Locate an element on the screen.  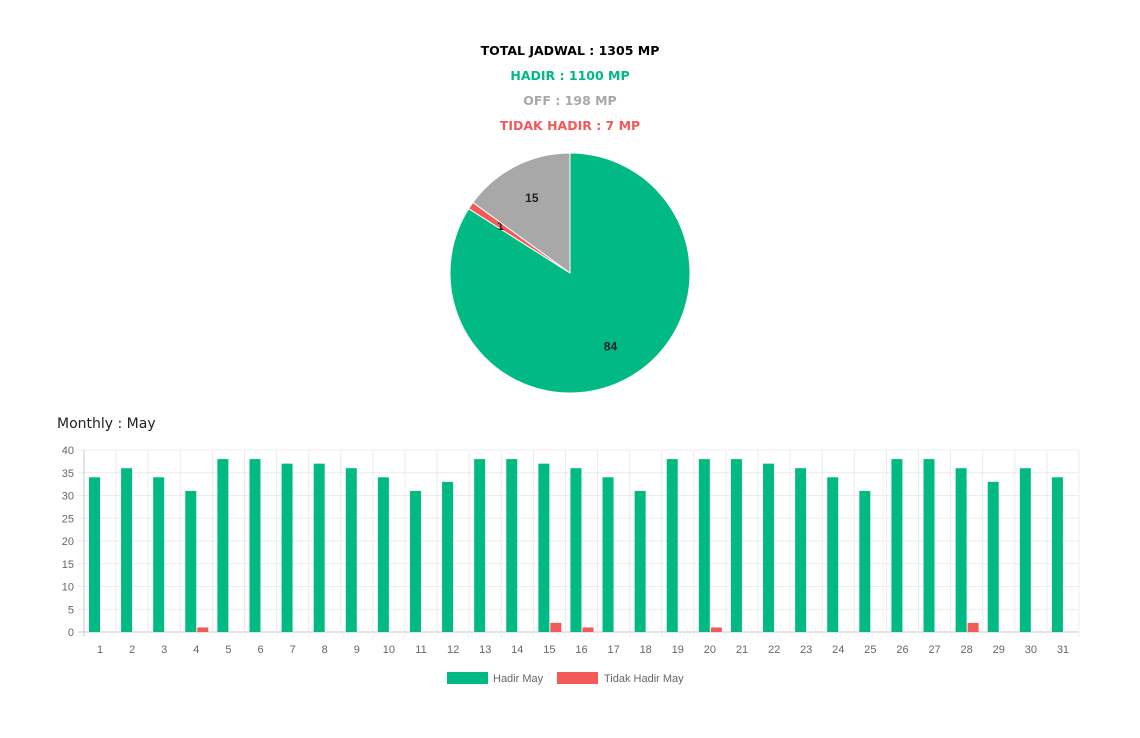
total-schedule-label: TOTAL JADWAL : 1305 MP is located at coordinates (570, 50).